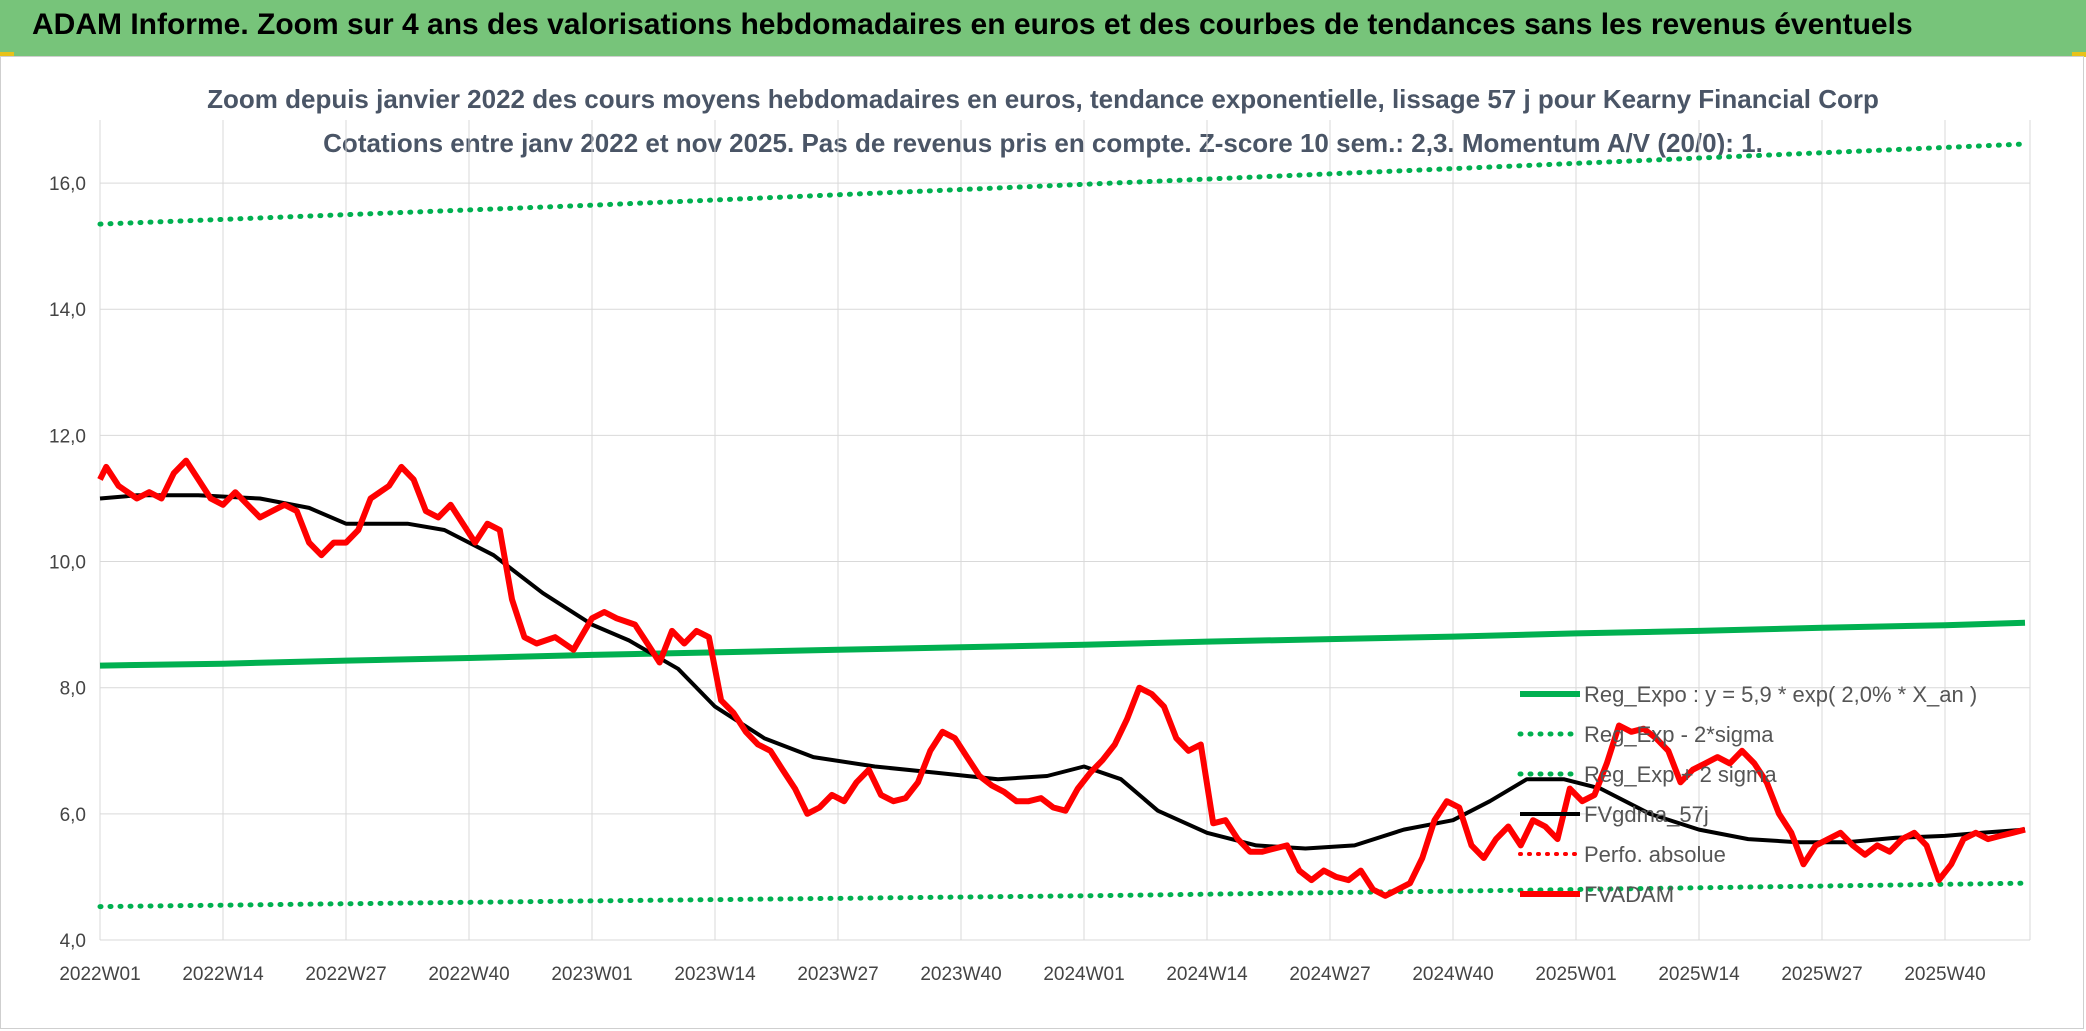 The height and width of the screenshot is (1031, 2086). What do you see at coordinates (73, 941) in the screenshot?
I see `y-tick-label: 4,0` at bounding box center [73, 941].